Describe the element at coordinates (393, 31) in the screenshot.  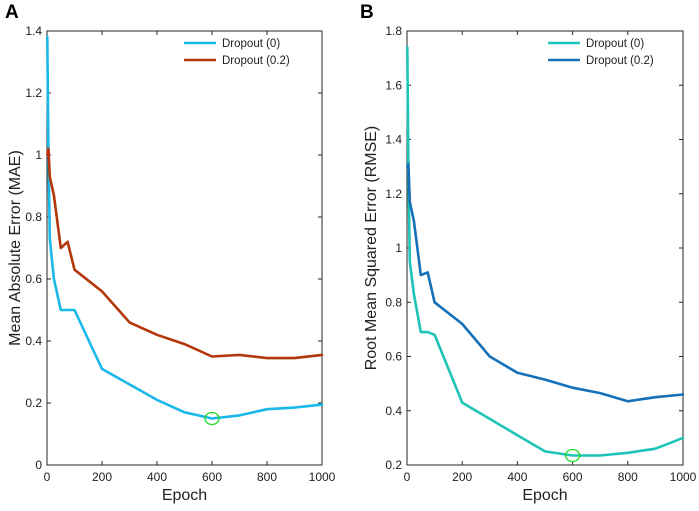
I see `y-tick-label: 1.8` at that location.